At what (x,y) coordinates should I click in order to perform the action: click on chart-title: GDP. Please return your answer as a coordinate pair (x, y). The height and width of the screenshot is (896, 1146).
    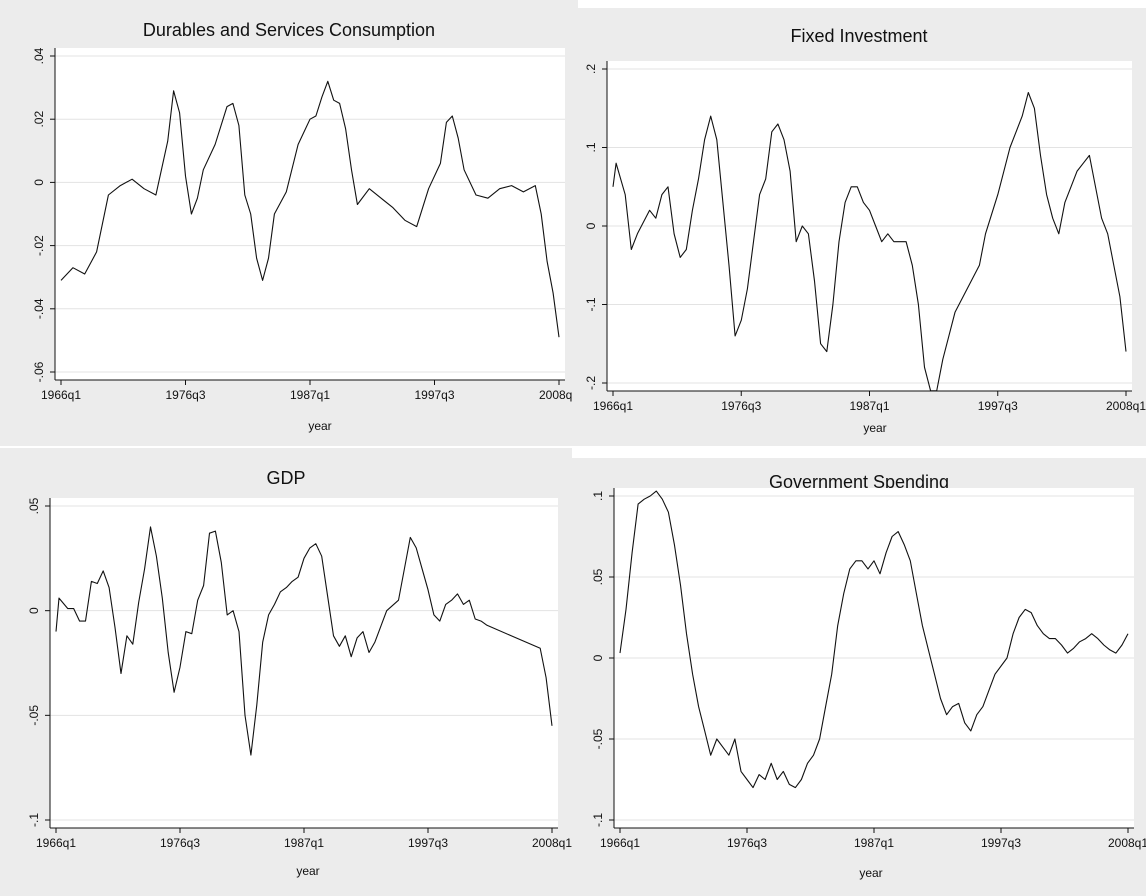
    Looking at the image, I should click on (286, 478).